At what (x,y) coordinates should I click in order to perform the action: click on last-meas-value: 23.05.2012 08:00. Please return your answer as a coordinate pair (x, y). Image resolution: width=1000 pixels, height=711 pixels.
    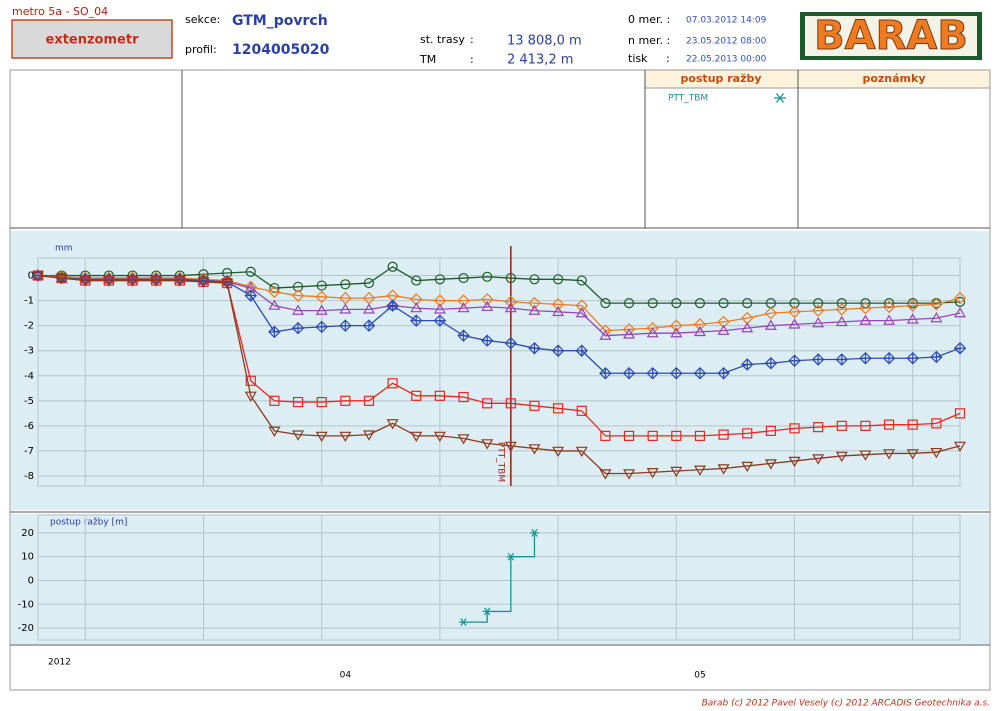
    Looking at the image, I should click on (726, 42).